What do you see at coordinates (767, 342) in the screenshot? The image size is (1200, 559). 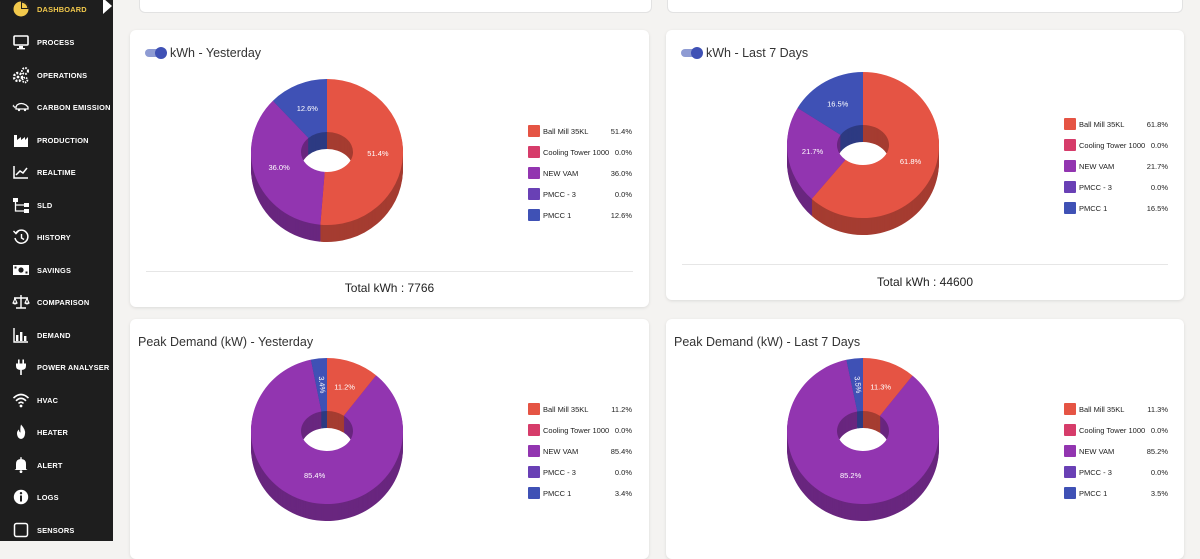 I see `card-title: Peak Demand (kW) - Last 7 Days` at bounding box center [767, 342].